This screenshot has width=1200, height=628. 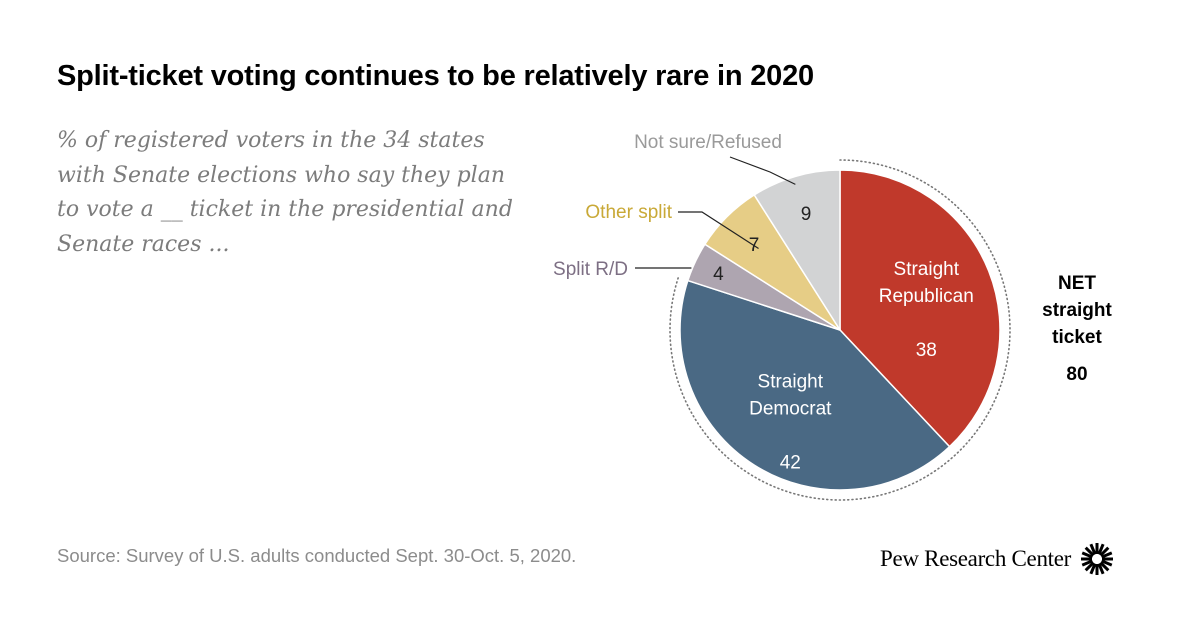 What do you see at coordinates (976, 558) in the screenshot?
I see `brand-name: Pew Research Center` at bounding box center [976, 558].